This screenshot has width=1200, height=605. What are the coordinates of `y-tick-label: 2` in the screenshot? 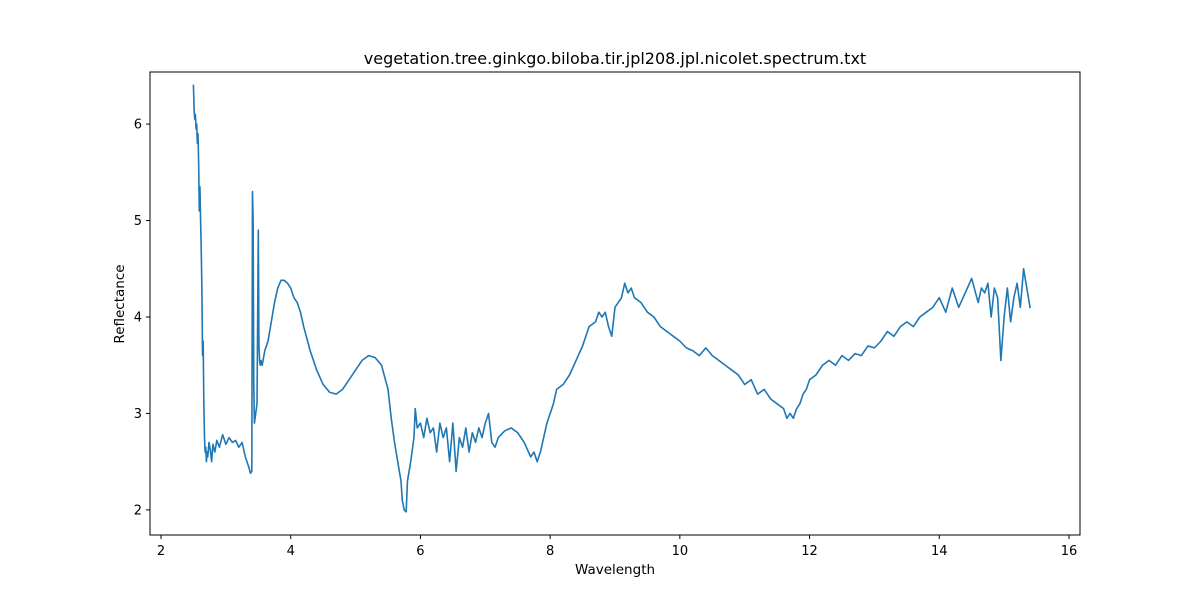 It's located at (138, 510).